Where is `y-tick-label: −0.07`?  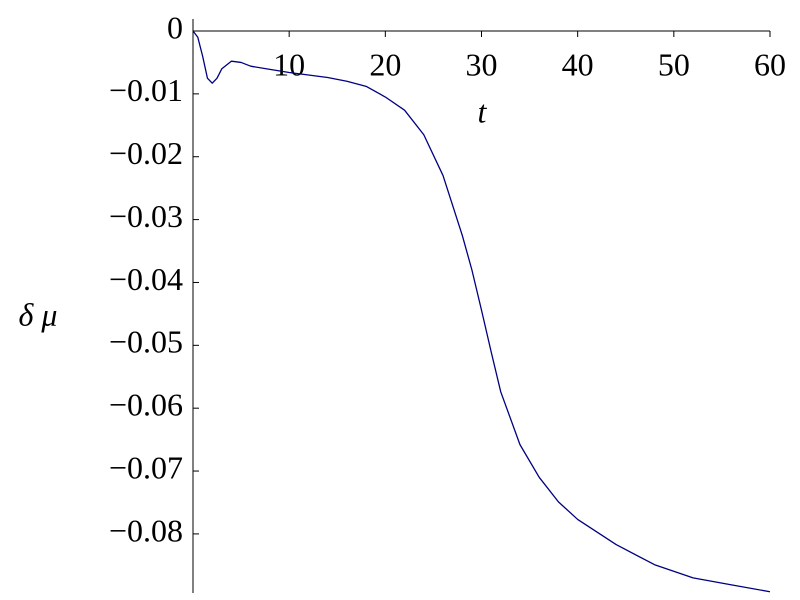
y-tick-label: −0.07 is located at coordinates (146, 467).